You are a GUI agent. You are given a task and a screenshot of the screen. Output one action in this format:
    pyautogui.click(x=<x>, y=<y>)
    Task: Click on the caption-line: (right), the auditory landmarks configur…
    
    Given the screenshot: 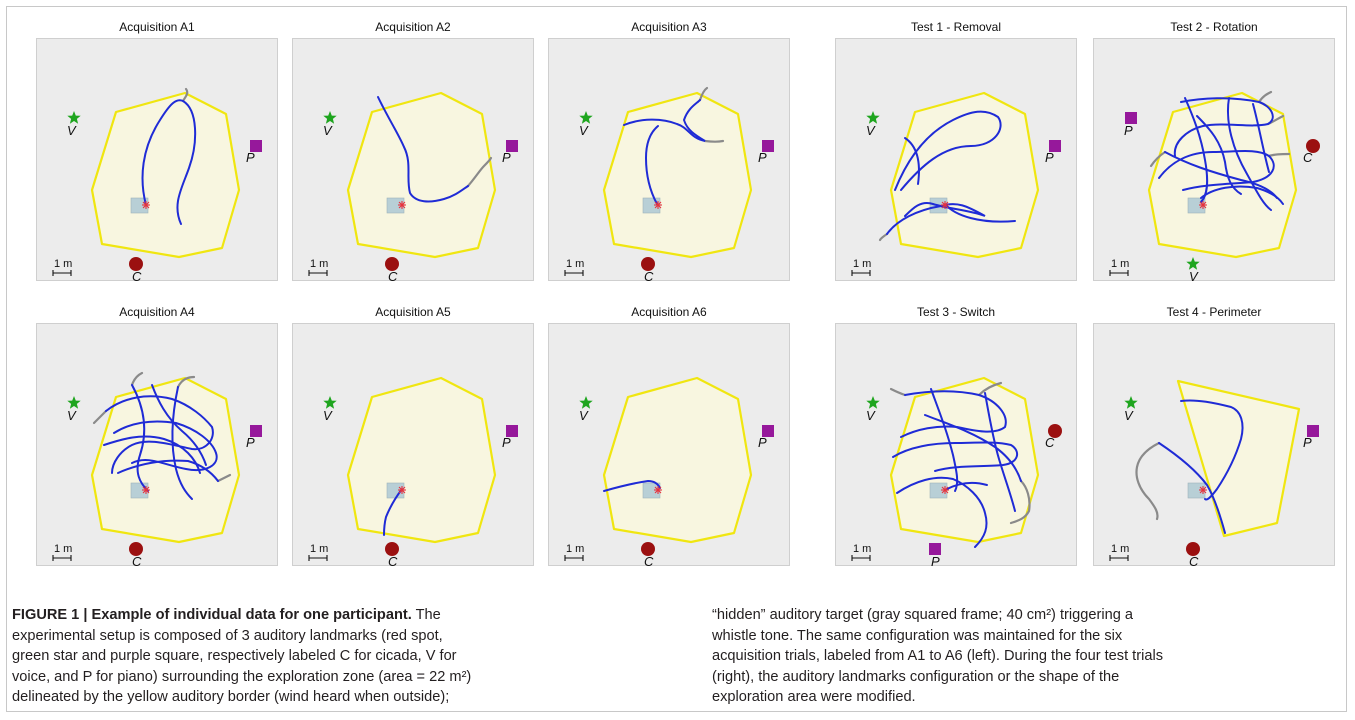 What is the action you would take?
    pyautogui.click(x=916, y=676)
    